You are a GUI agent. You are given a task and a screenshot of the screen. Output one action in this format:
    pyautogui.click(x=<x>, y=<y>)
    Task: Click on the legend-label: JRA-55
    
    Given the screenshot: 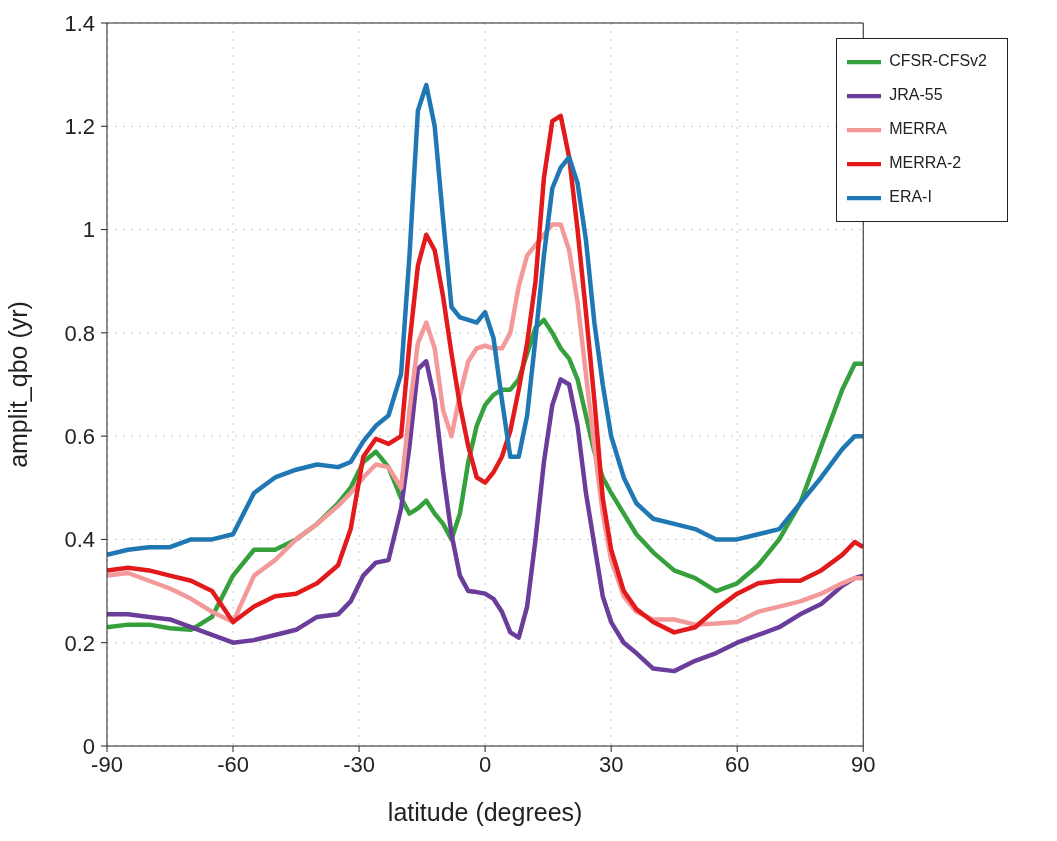 What is the action you would take?
    pyautogui.click(x=916, y=95)
    